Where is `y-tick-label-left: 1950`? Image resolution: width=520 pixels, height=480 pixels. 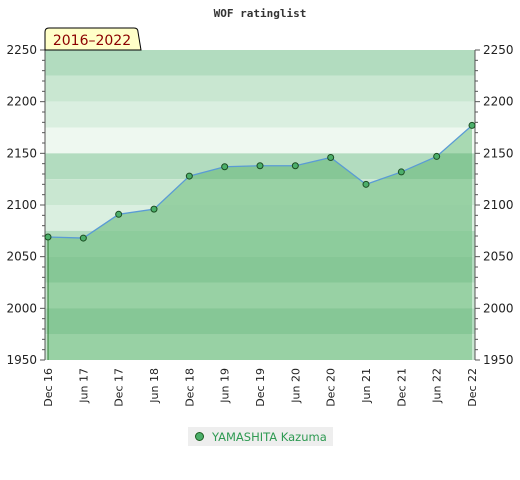 y-tick-label-left: 1950 is located at coordinates (21, 360).